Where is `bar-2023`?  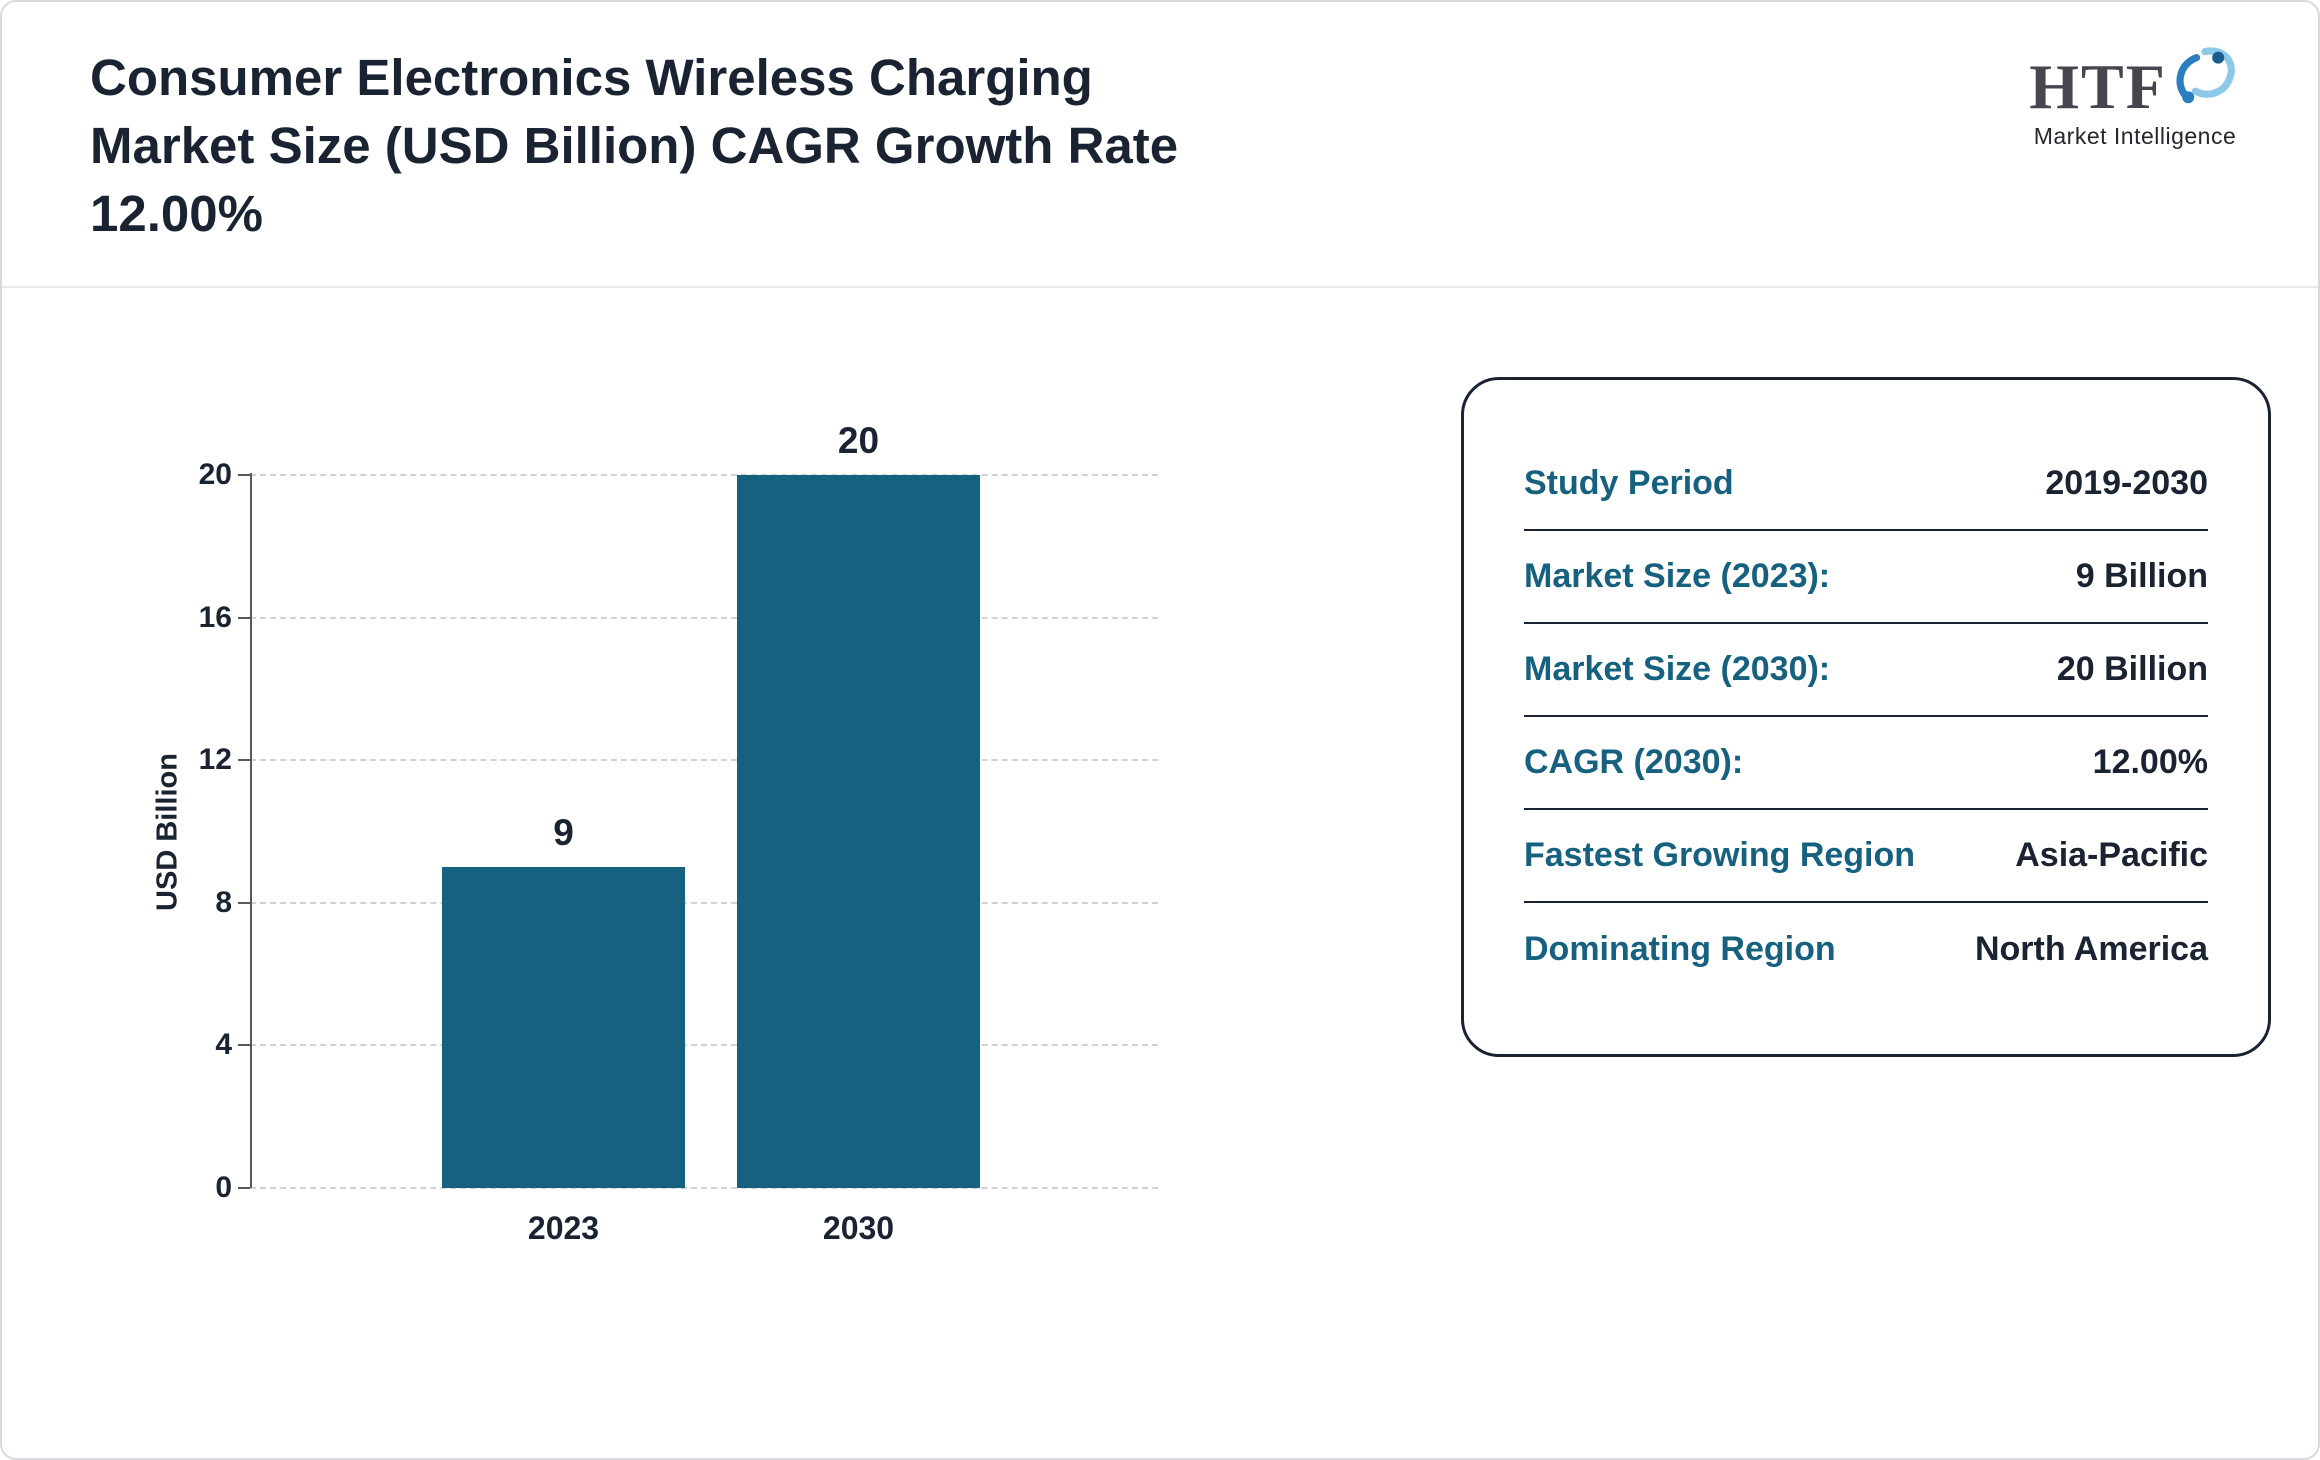
bar-2023 is located at coordinates (563, 1027).